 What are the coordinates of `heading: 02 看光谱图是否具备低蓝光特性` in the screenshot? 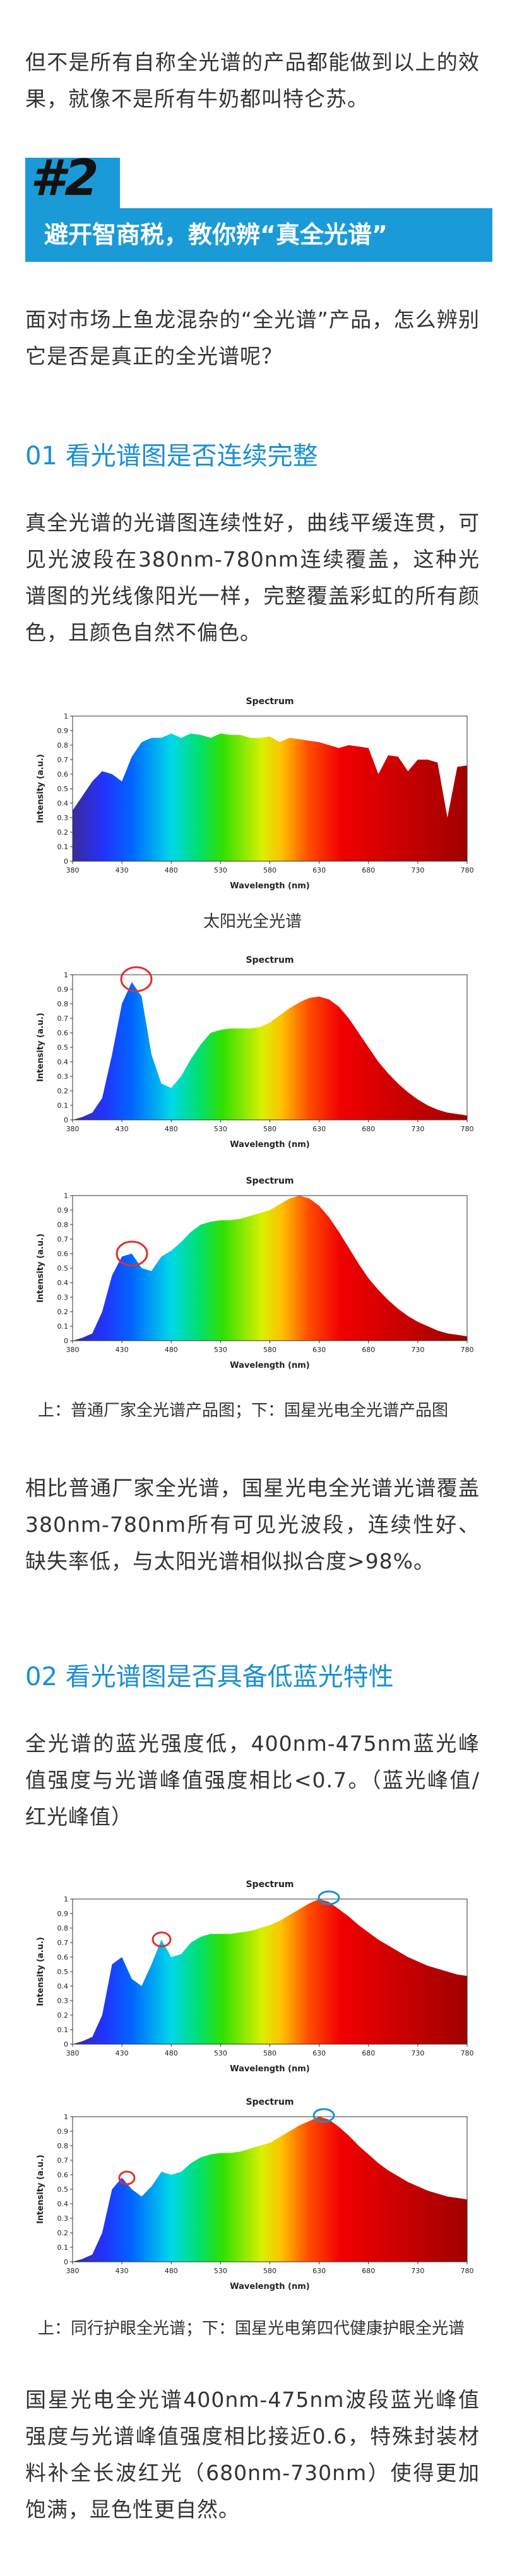 It's located at (209, 1677).